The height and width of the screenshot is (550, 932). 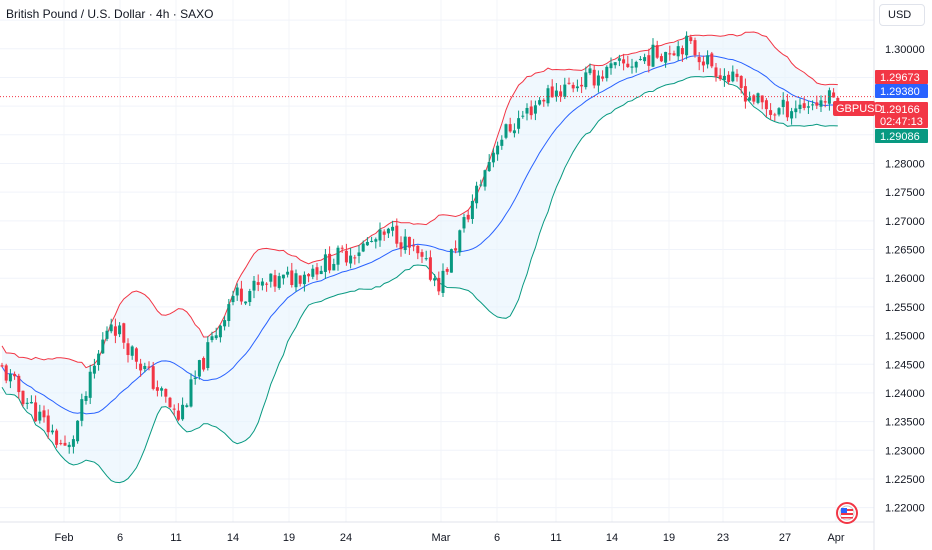 I want to click on price-tick-label: 1.24000, so click(x=905, y=394).